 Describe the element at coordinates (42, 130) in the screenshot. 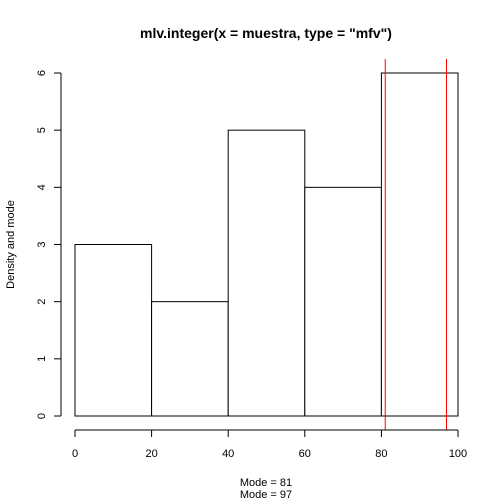

I see `y-tick-label-5: 5` at that location.